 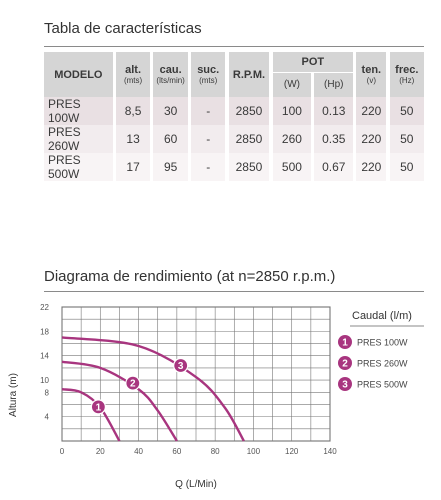 What do you see at coordinates (176, 451) in the screenshot?
I see `x-tick-label: 60` at bounding box center [176, 451].